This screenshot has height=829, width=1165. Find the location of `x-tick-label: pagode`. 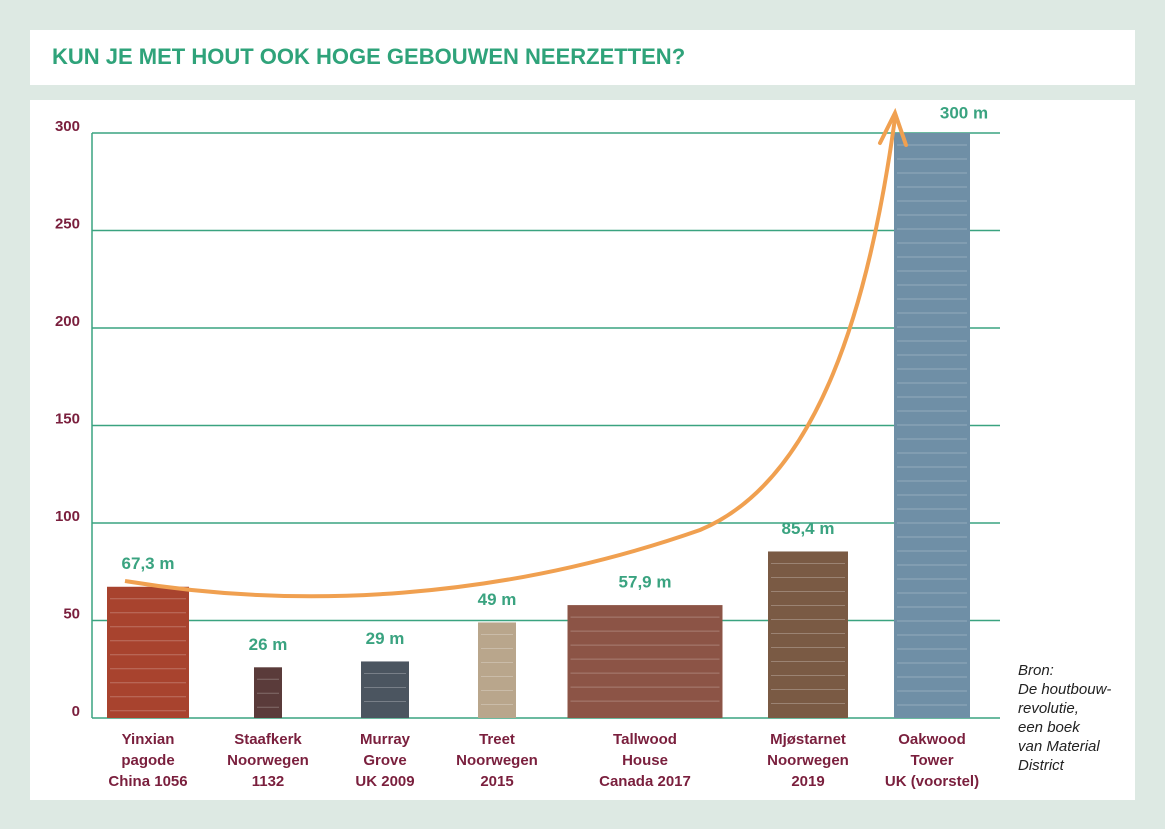

x-tick-label: pagode is located at coordinates (147, 760).